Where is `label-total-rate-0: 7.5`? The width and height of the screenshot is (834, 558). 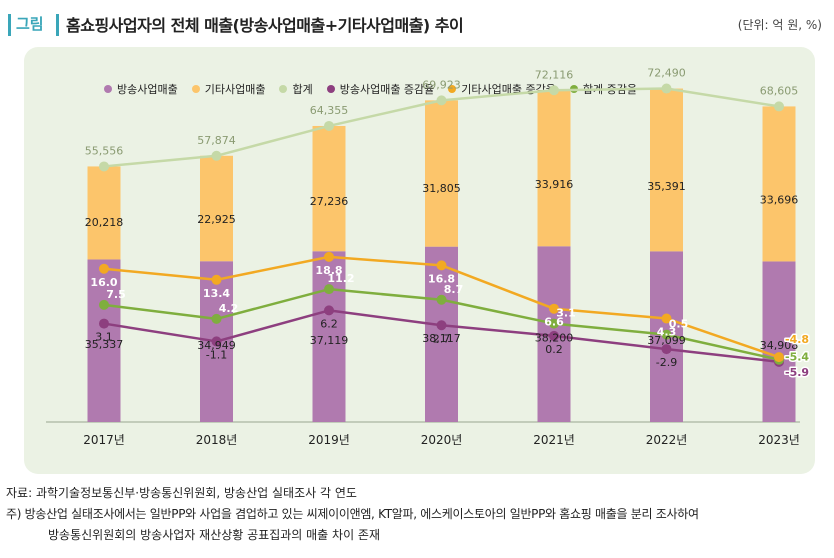
label-total-rate-0: 7.5 is located at coordinates (116, 294).